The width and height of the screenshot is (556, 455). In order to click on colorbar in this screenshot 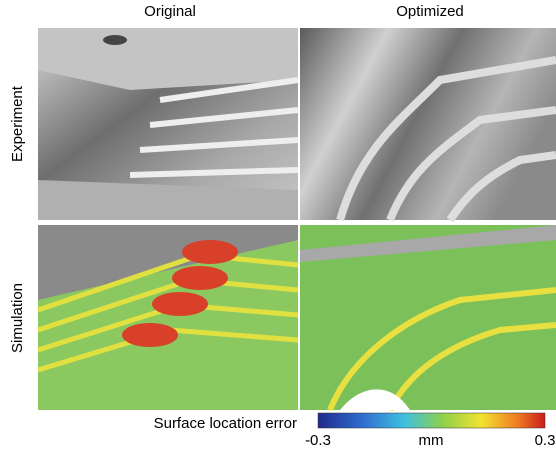, I will do `click(431, 420)`.